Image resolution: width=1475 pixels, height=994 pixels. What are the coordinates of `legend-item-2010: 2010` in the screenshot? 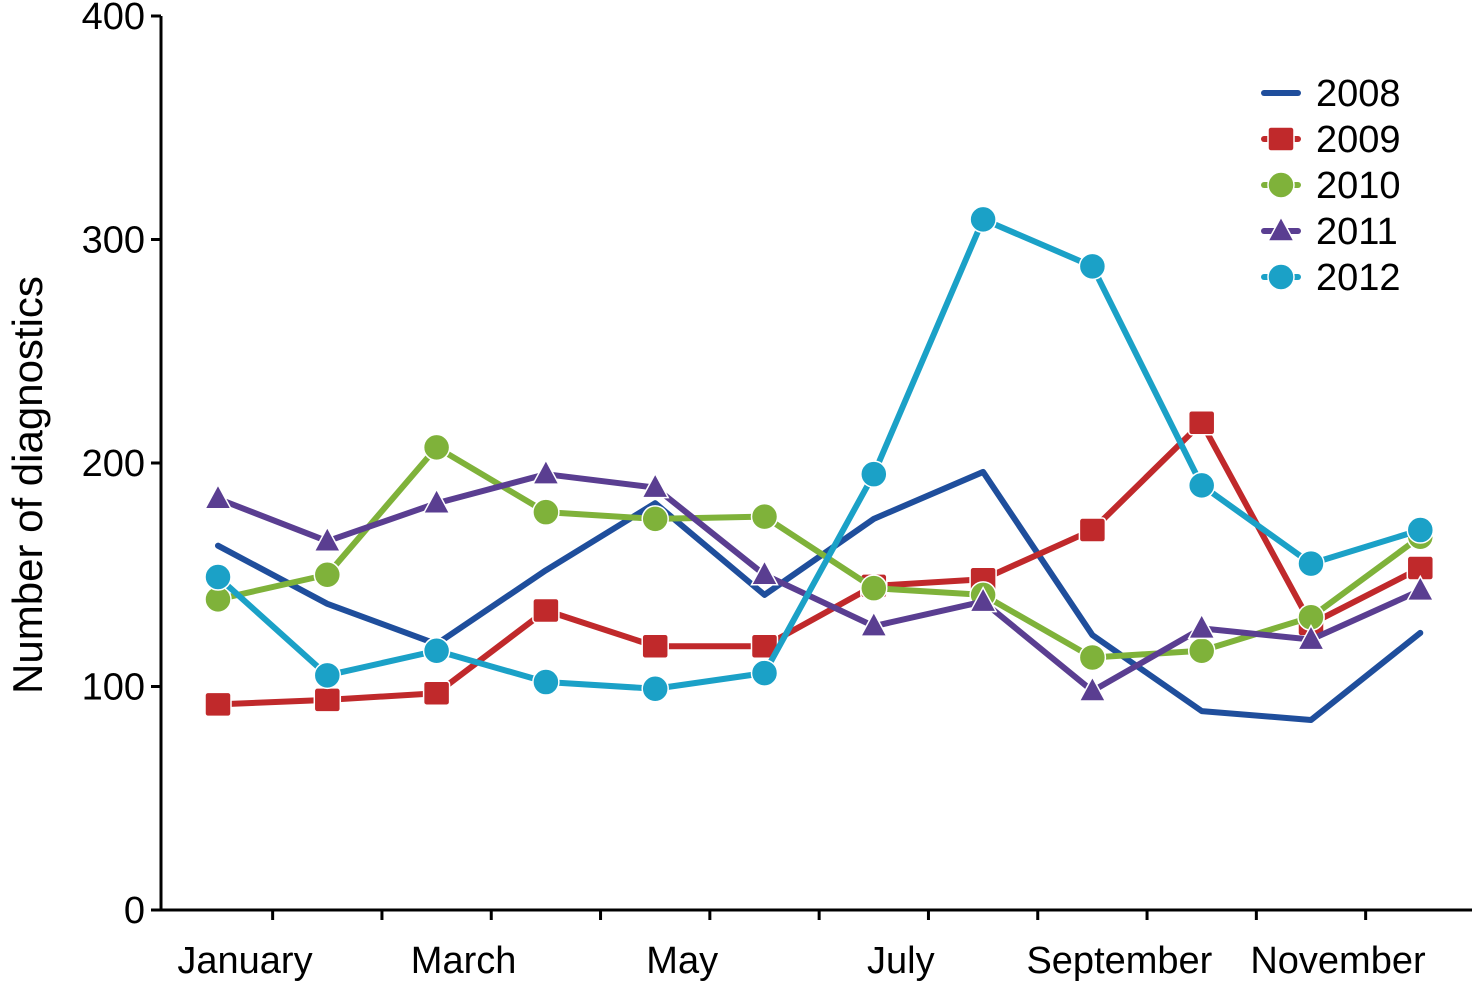 It's located at (1331, 186).